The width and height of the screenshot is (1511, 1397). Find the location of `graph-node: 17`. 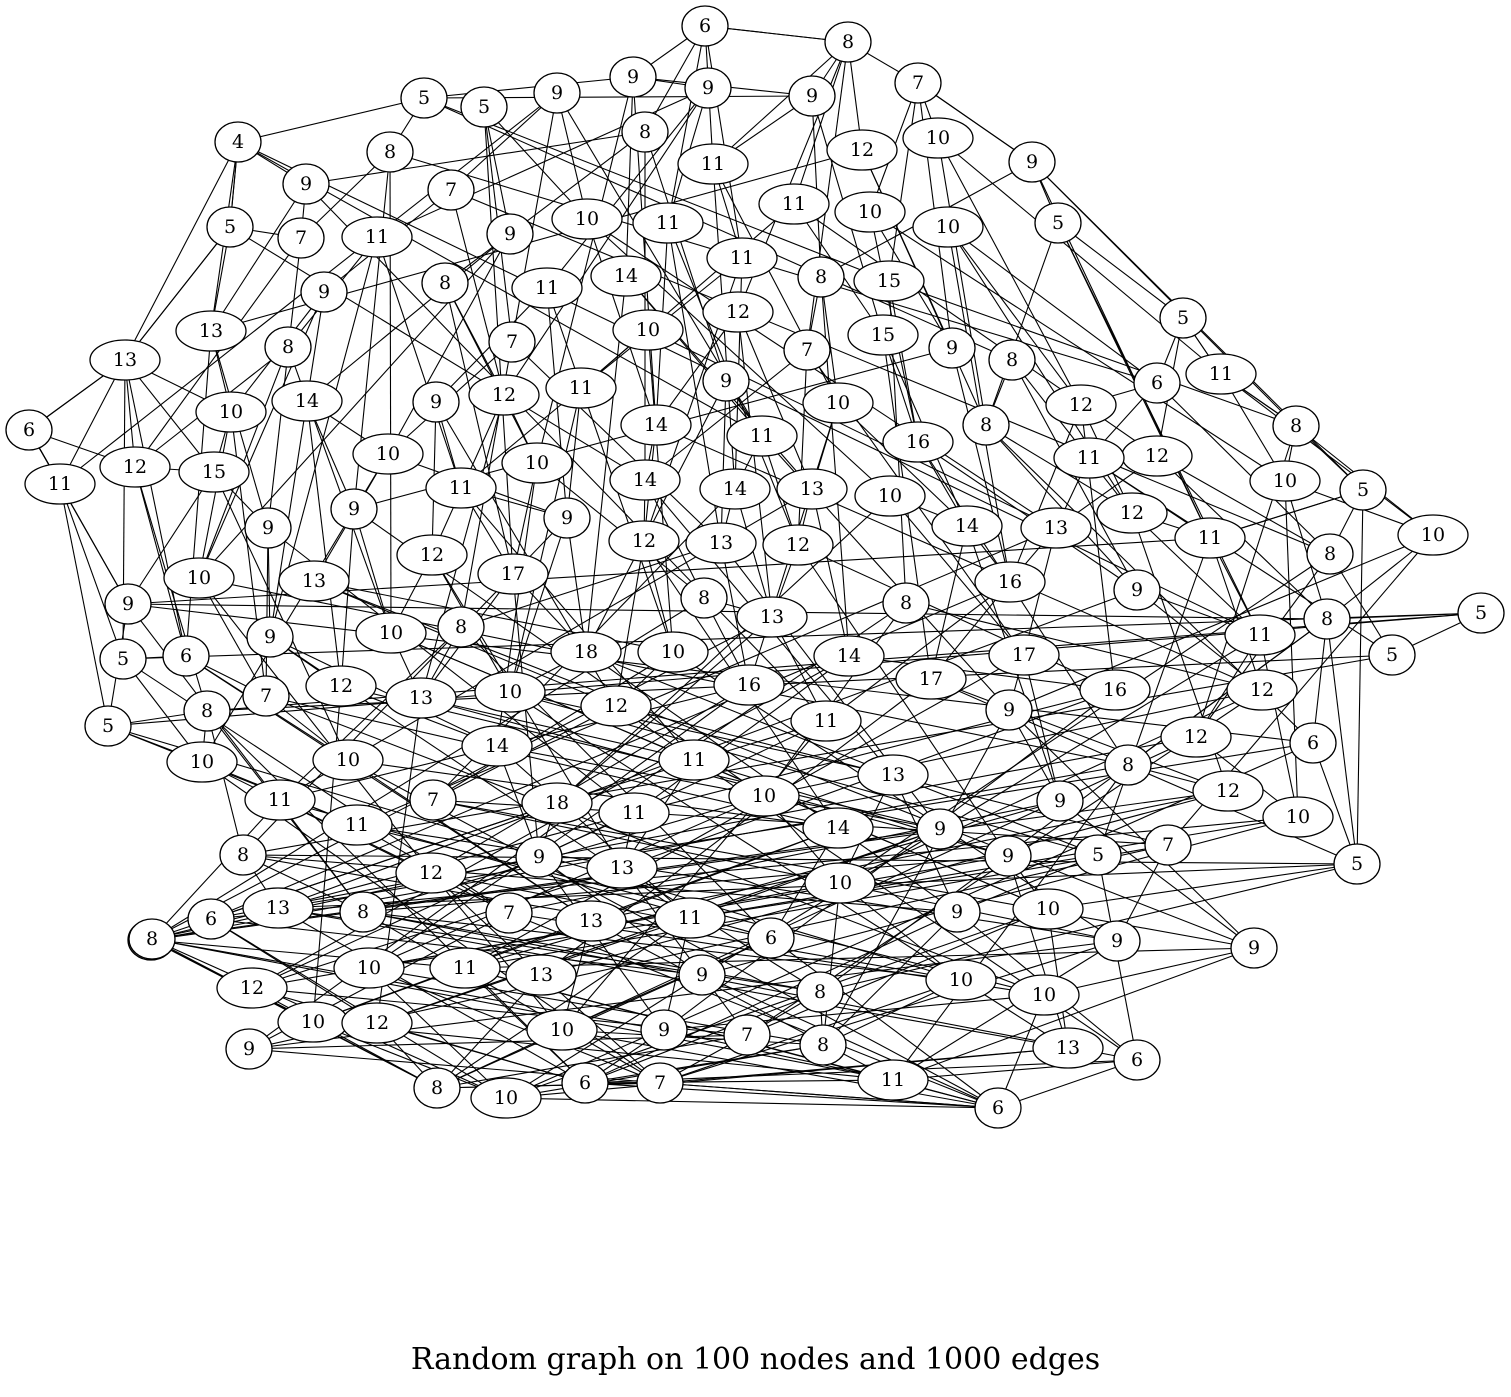

graph-node: 17 is located at coordinates (513, 574).